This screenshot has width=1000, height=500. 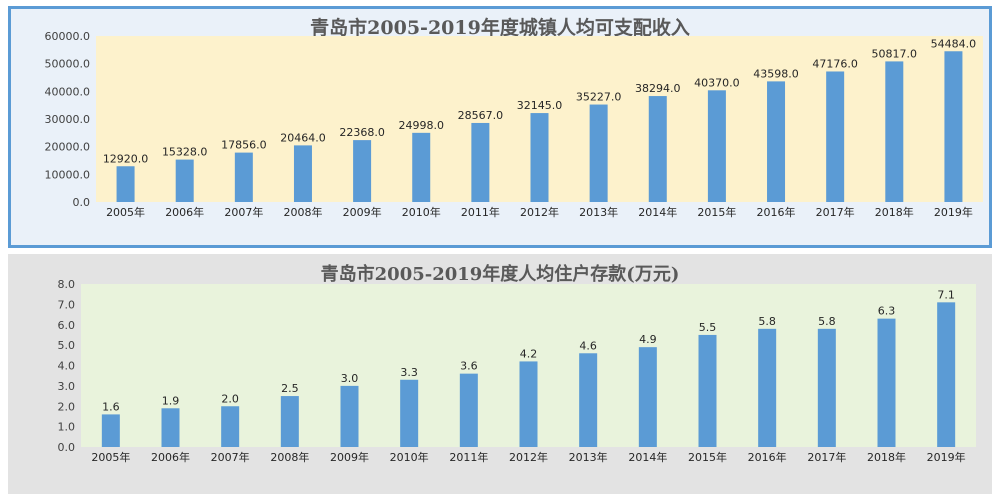 What do you see at coordinates (67, 325) in the screenshot?
I see `y-tick-label: 6.0` at bounding box center [67, 325].